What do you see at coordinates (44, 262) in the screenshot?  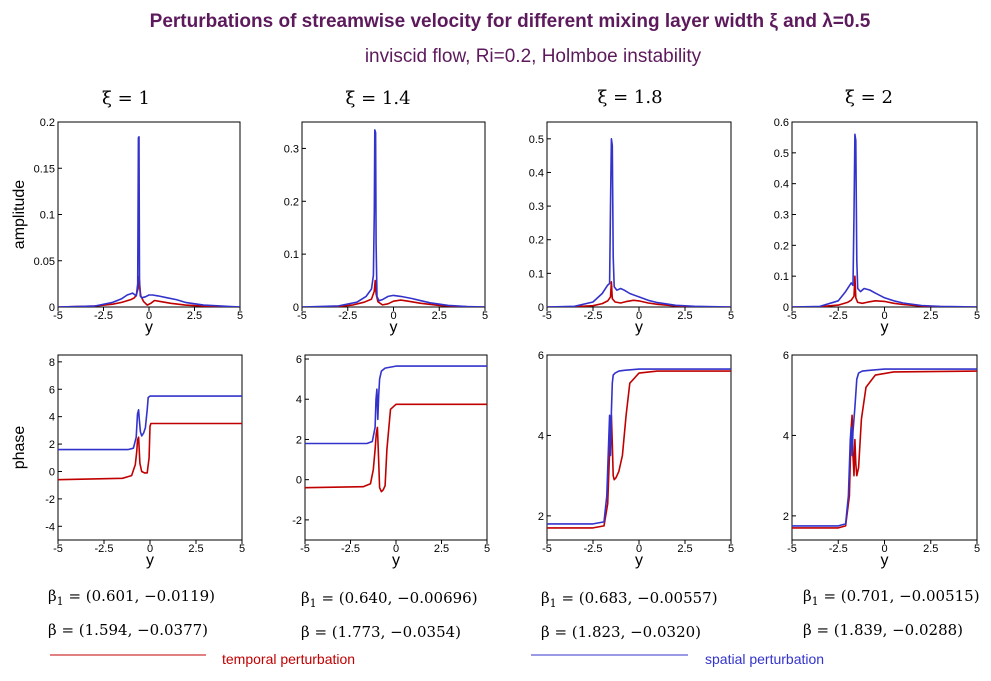 I see `y-tick-label: 0.05` at bounding box center [44, 262].